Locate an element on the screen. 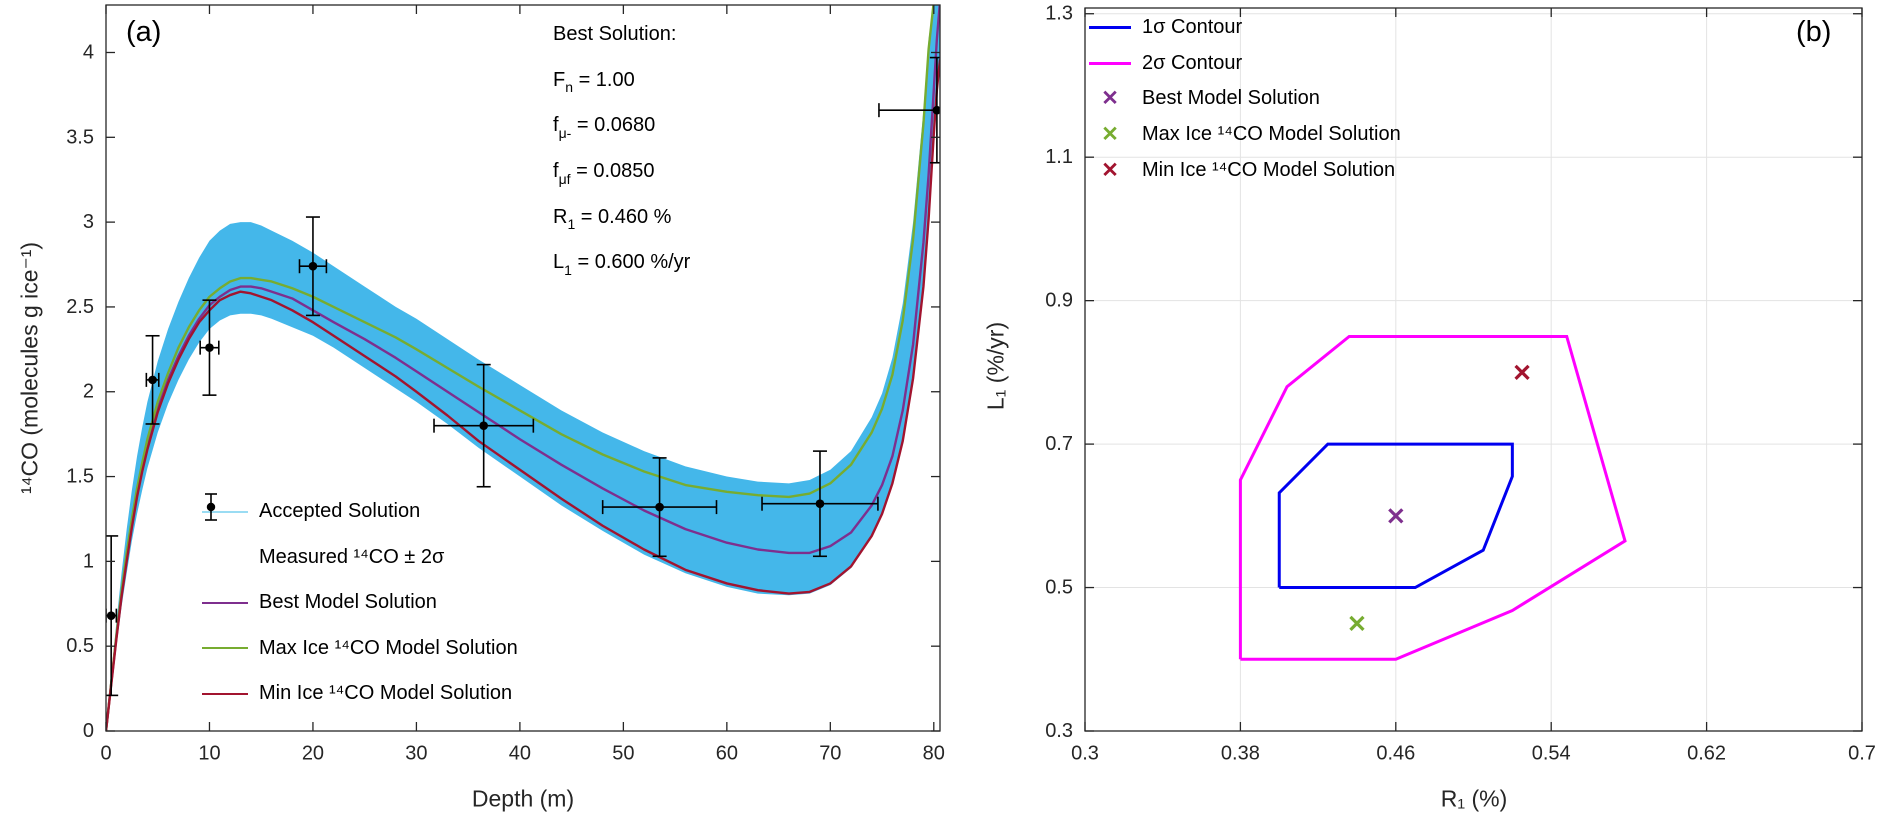 The height and width of the screenshot is (831, 1886). annotation-sub: μ- is located at coordinates (565, 132).